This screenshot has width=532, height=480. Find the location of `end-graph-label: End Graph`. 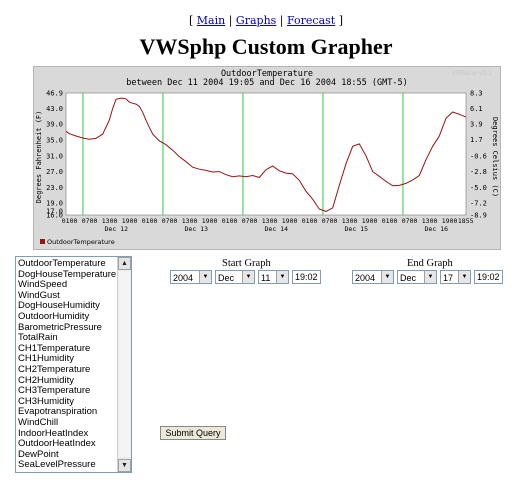

end-graph-label: End Graph is located at coordinates (430, 263).